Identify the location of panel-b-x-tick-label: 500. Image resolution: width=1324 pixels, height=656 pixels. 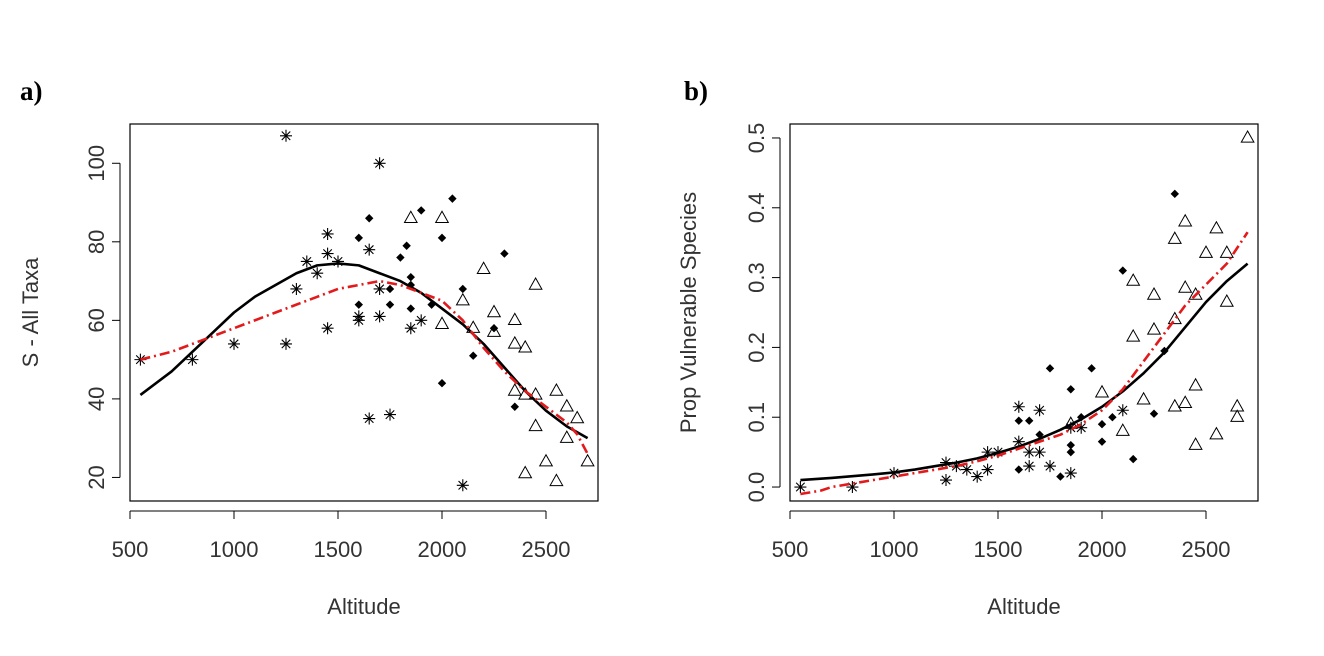
(790, 549).